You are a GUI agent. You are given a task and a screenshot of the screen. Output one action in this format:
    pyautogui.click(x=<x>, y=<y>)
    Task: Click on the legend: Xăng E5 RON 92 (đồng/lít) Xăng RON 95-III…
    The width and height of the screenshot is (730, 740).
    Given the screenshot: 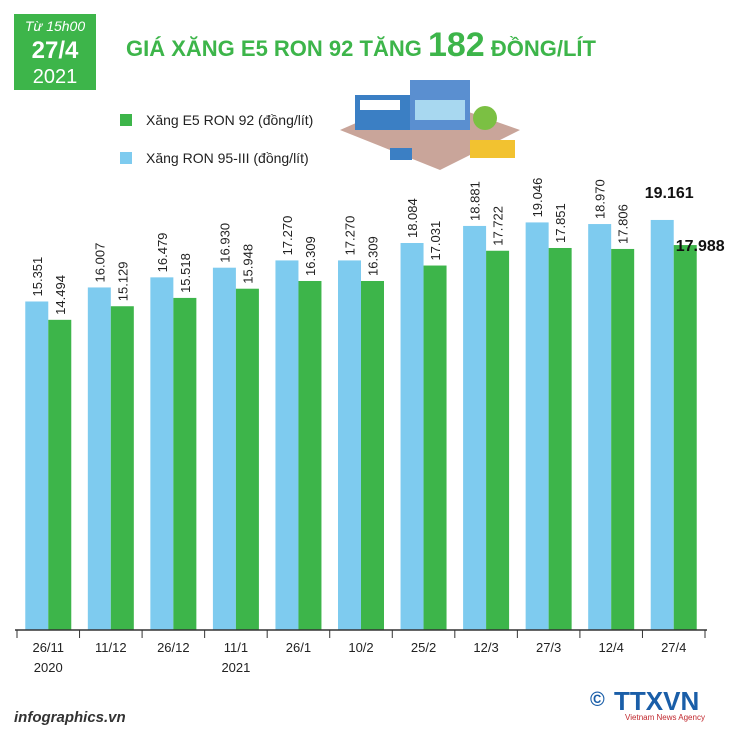 What is the action you would take?
    pyautogui.click(x=216, y=139)
    